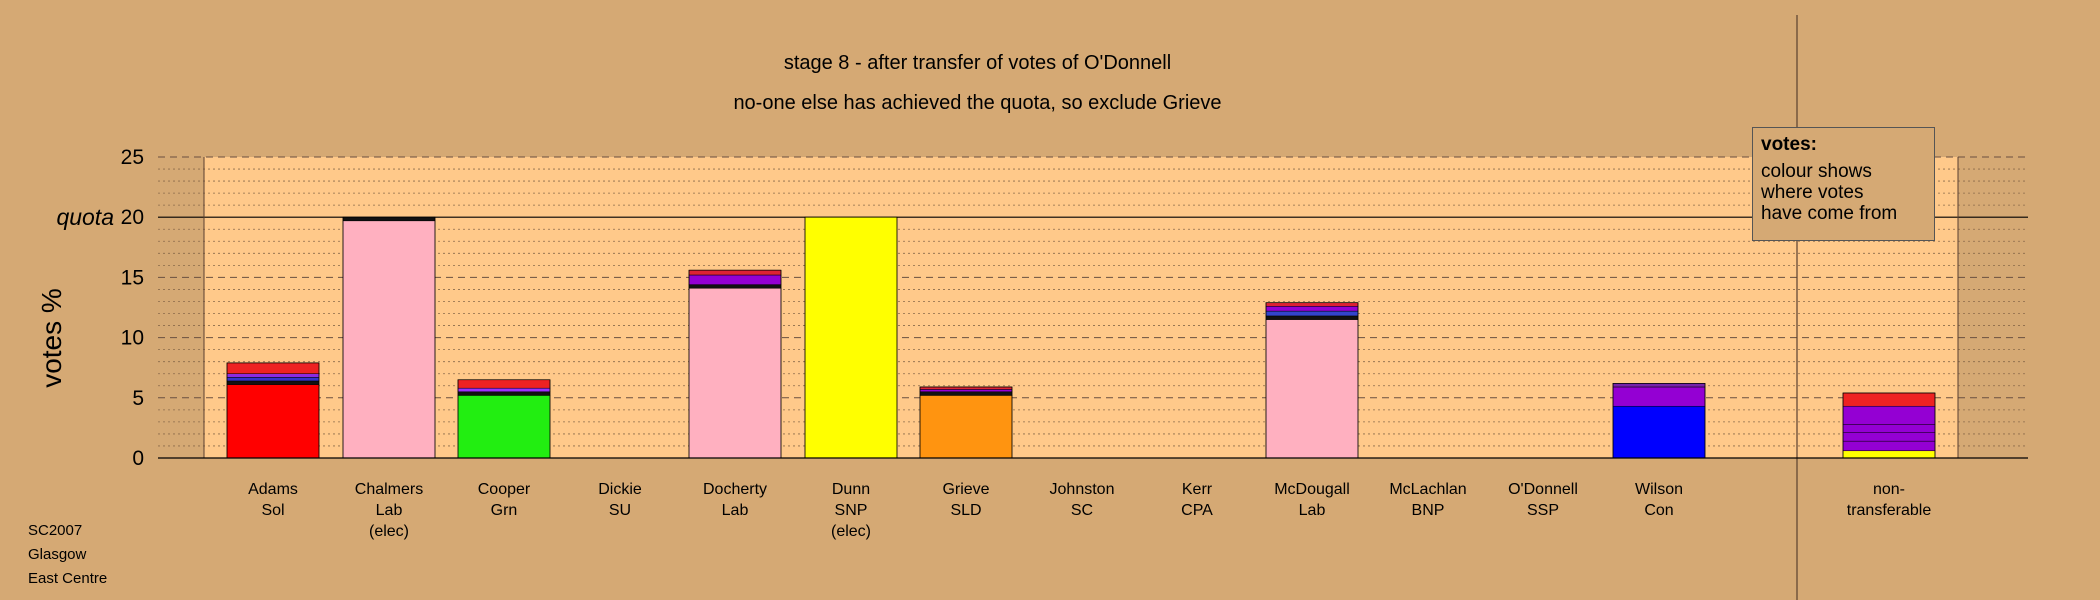 Image resolution: width=2100 pixels, height=600 pixels. What do you see at coordinates (132, 277) in the screenshot?
I see `y-tick-label: 15` at bounding box center [132, 277].